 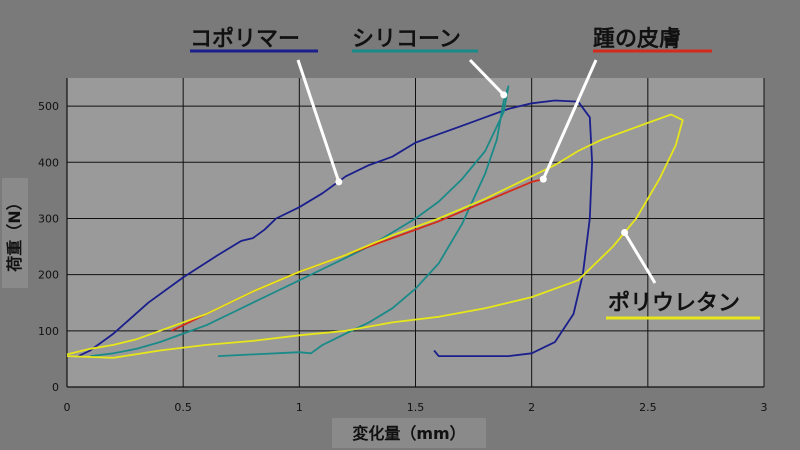 What do you see at coordinates (55, 387) in the screenshot?
I see `y-tick-label-0: 0` at bounding box center [55, 387].